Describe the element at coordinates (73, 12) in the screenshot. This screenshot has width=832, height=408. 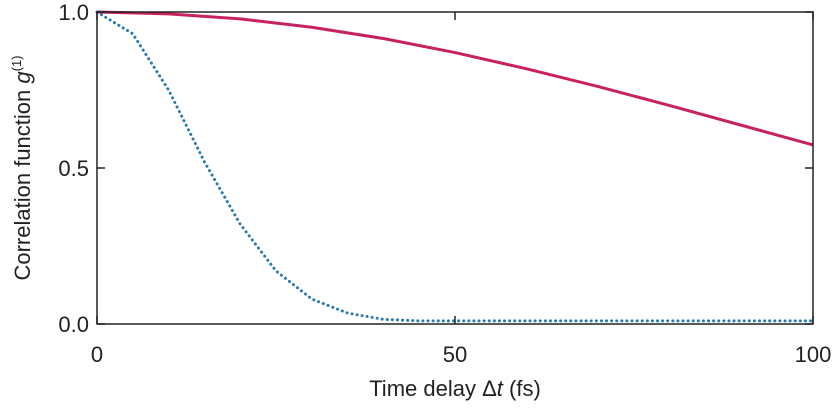
I see `y-tick-label: 1.0` at that location.